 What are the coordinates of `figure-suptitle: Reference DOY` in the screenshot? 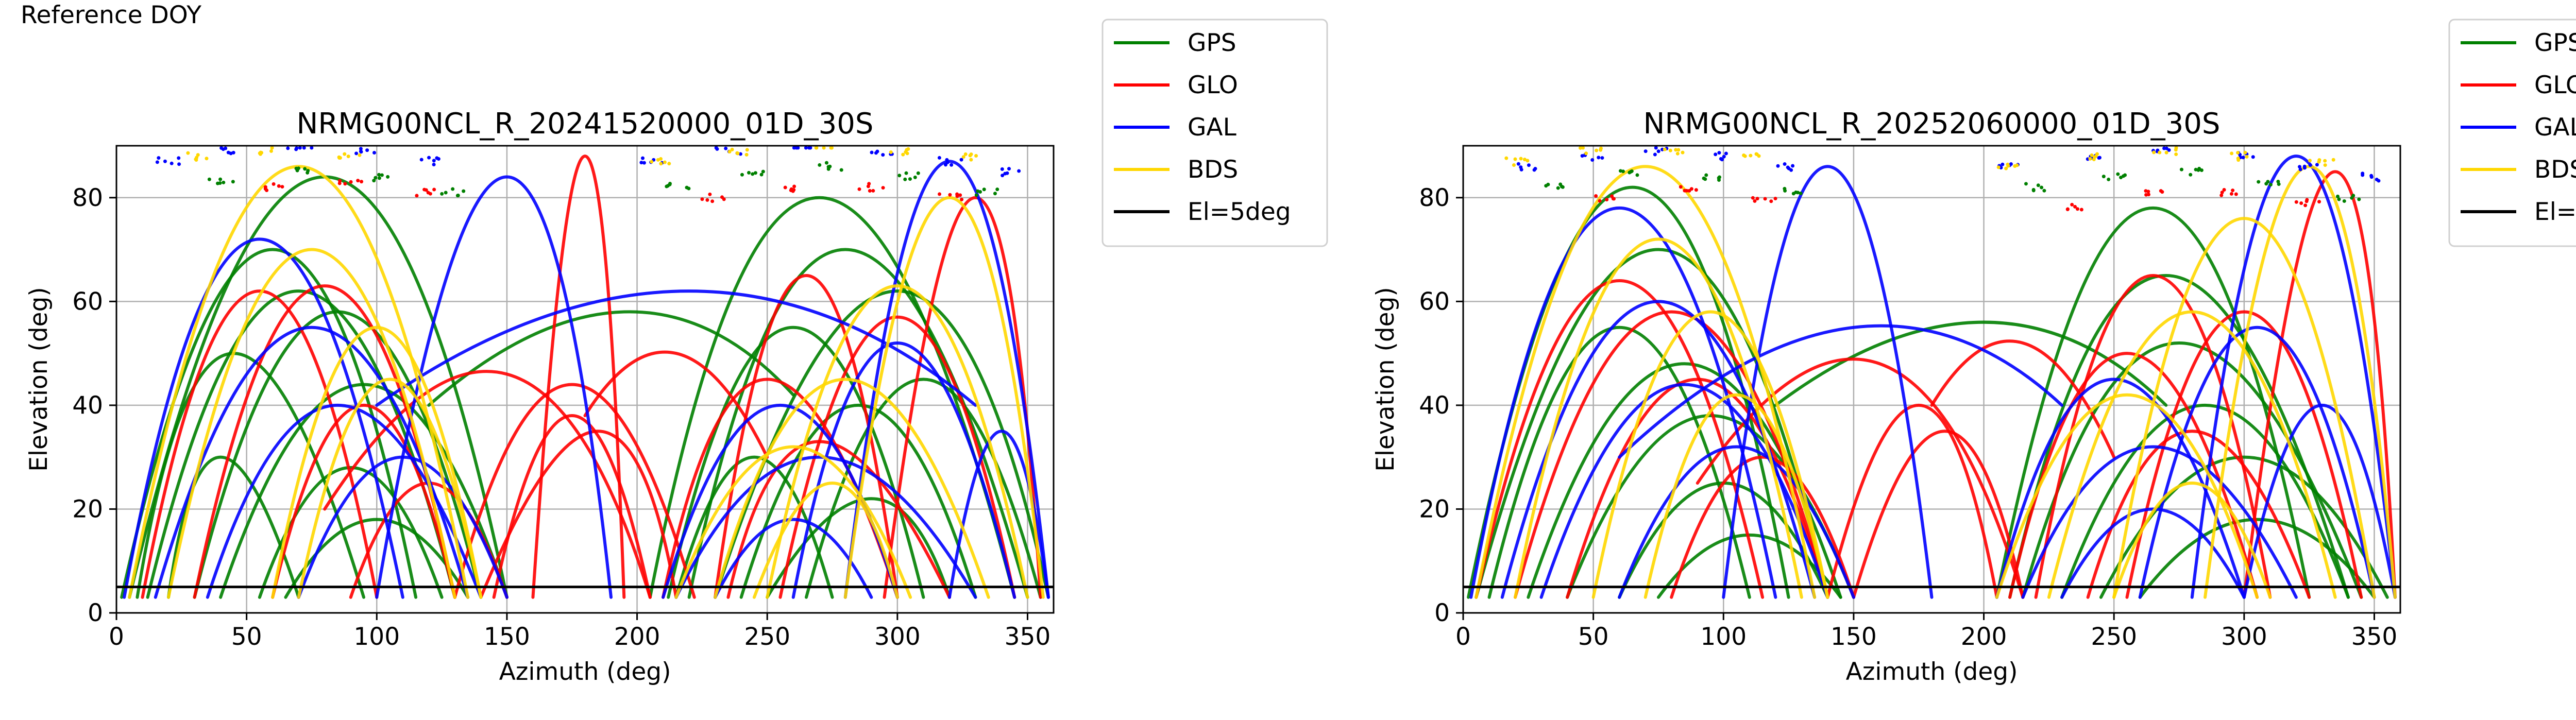 It's located at (111, 15).